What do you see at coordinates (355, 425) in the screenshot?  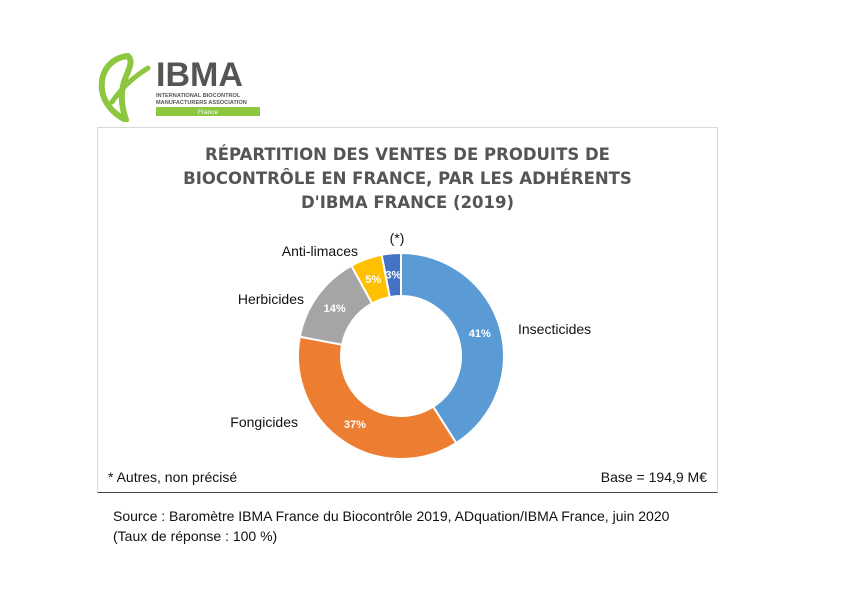 I see `slice-percent-label: 37%` at bounding box center [355, 425].